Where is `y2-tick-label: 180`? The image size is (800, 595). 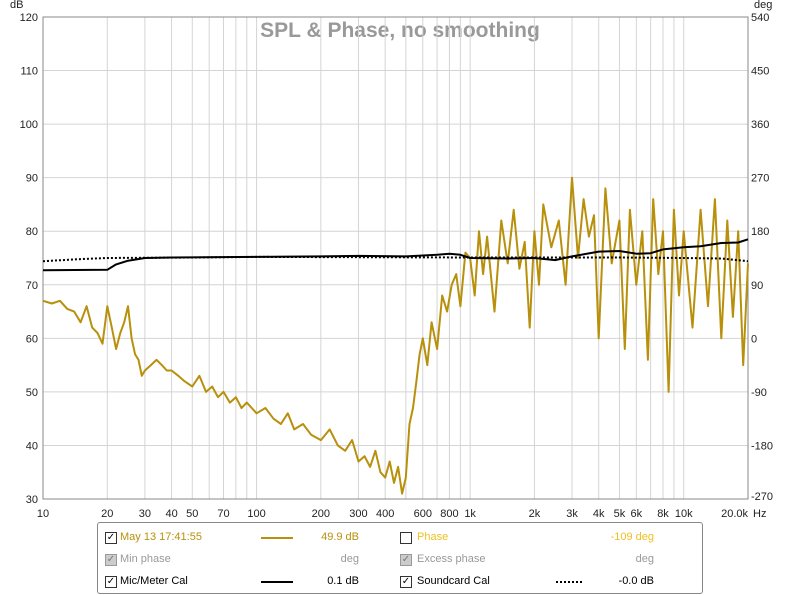 y2-tick-label: 180 is located at coordinates (760, 232).